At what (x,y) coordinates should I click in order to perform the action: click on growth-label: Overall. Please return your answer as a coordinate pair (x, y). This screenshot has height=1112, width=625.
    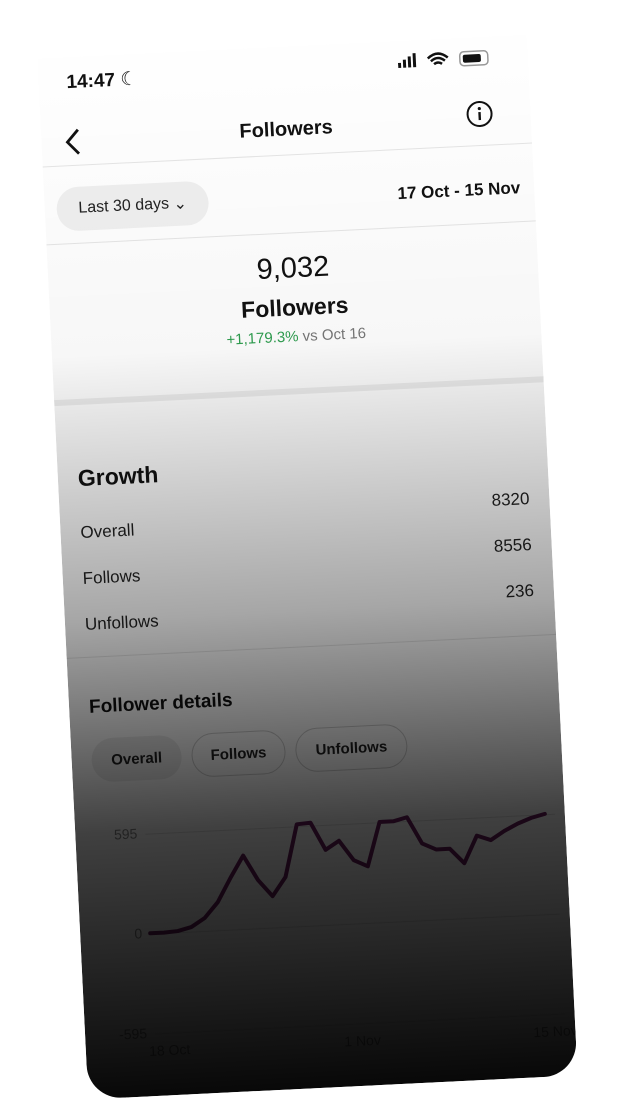
    Looking at the image, I should click on (107, 531).